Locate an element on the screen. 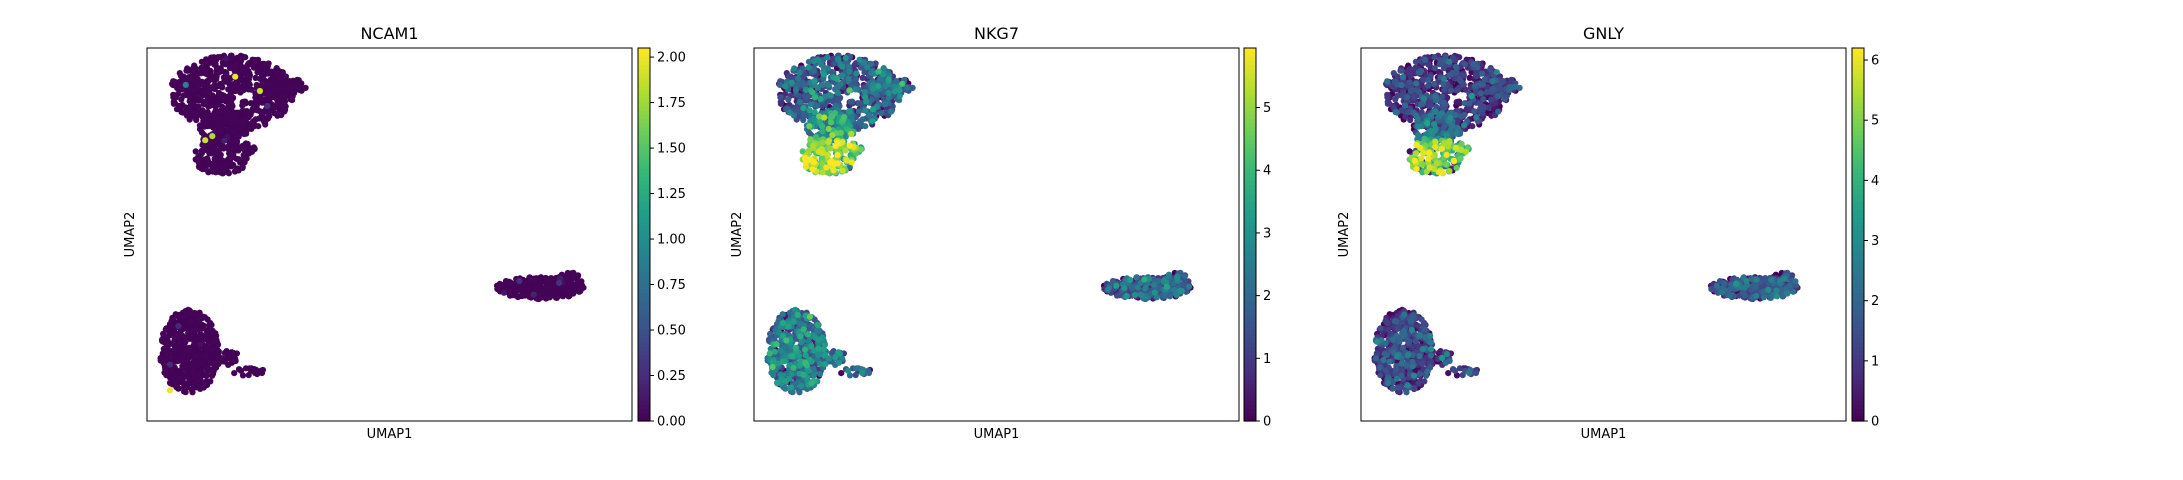  colorbar-tick-label: 4 is located at coordinates (1267, 171).